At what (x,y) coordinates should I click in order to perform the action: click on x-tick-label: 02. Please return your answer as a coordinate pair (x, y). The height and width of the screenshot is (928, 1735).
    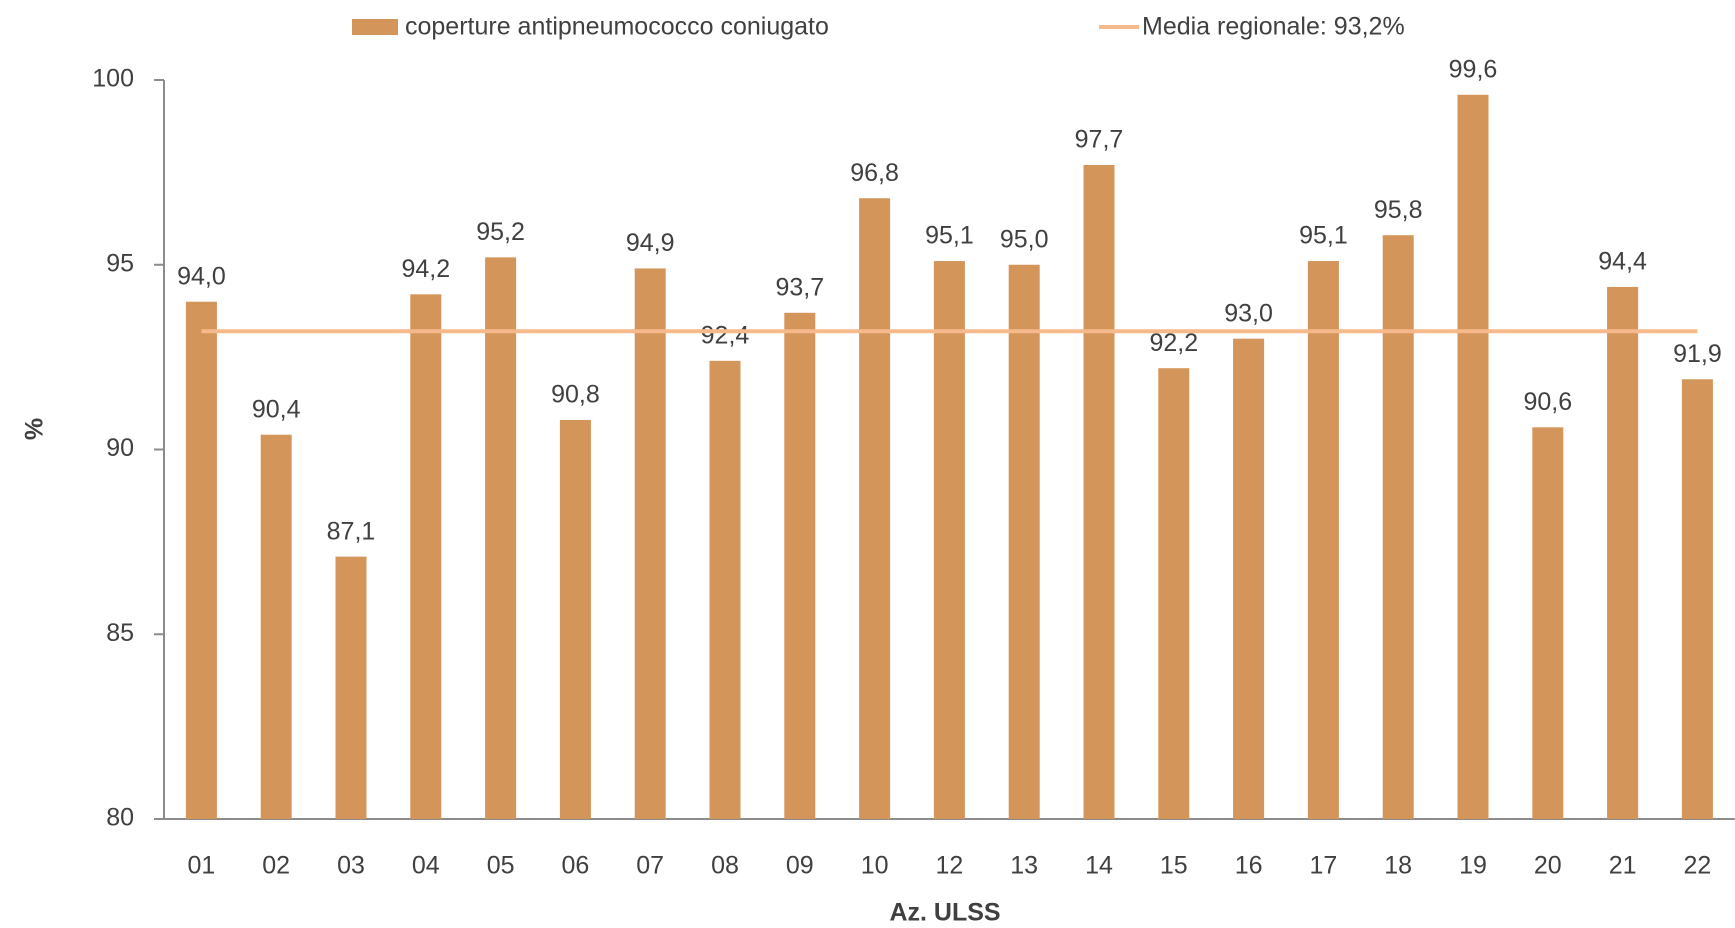
    Looking at the image, I should click on (276, 866).